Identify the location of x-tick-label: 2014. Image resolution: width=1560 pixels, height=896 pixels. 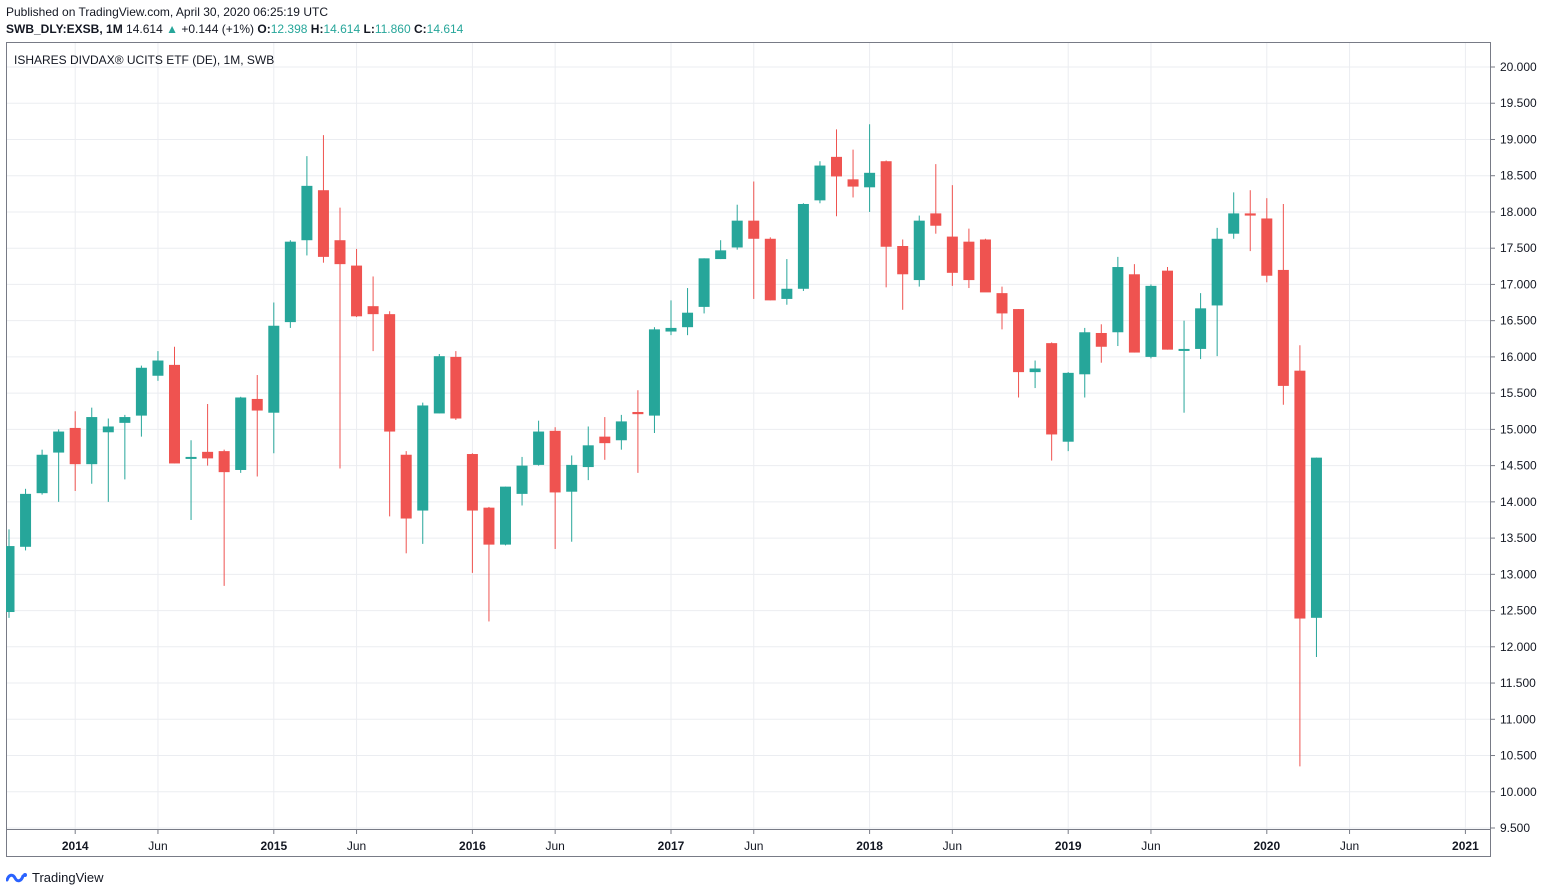
(75, 846).